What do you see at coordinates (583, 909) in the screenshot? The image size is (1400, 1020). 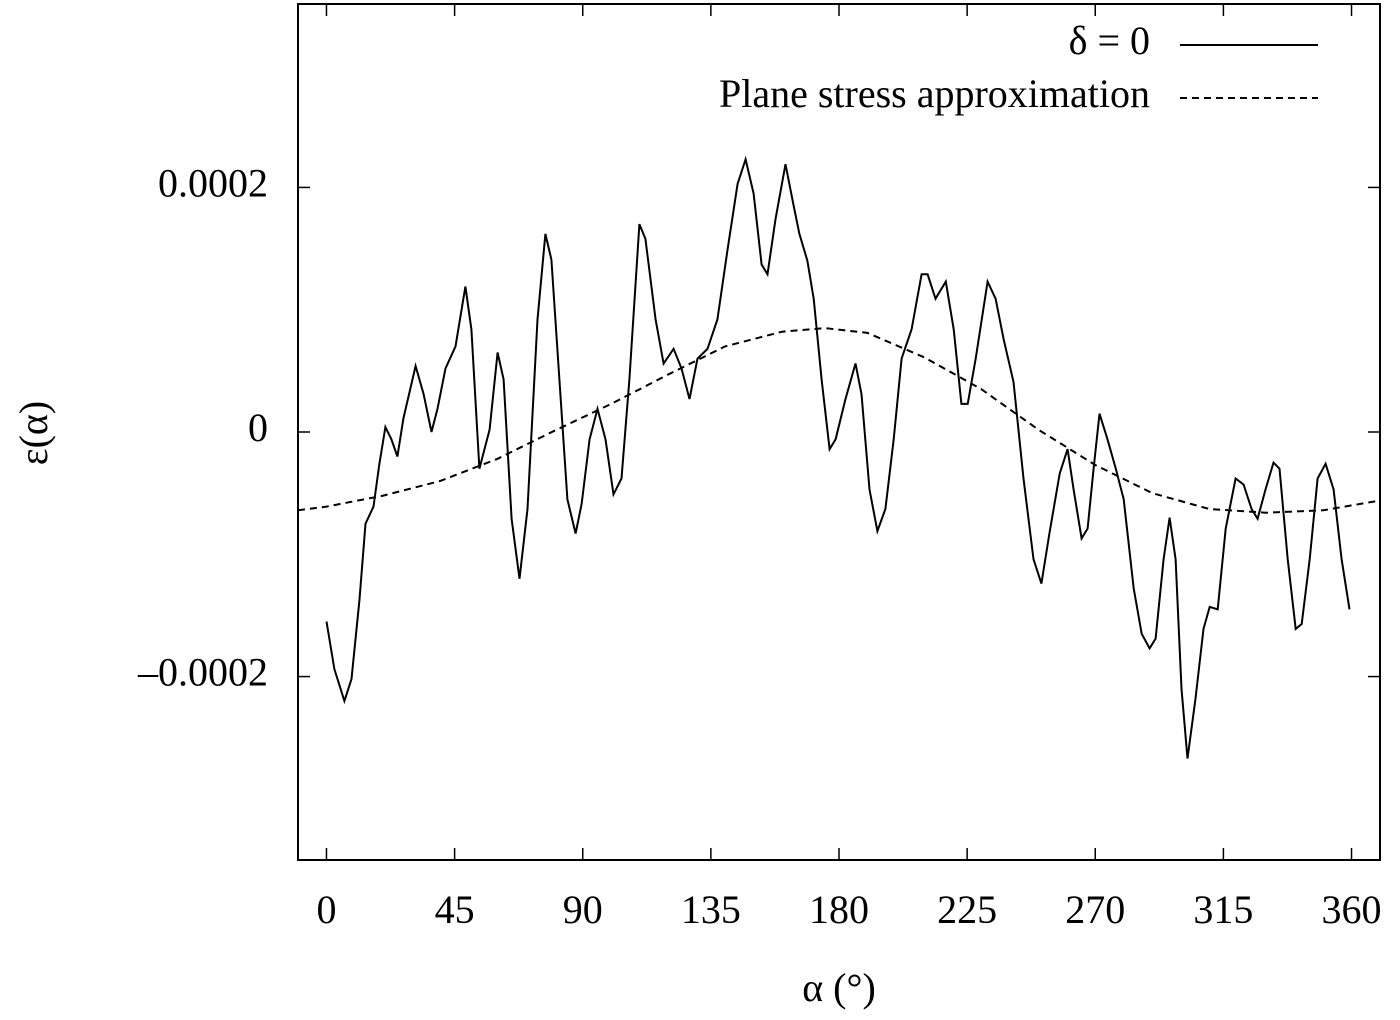 I see `x-tick-label: 90` at bounding box center [583, 909].